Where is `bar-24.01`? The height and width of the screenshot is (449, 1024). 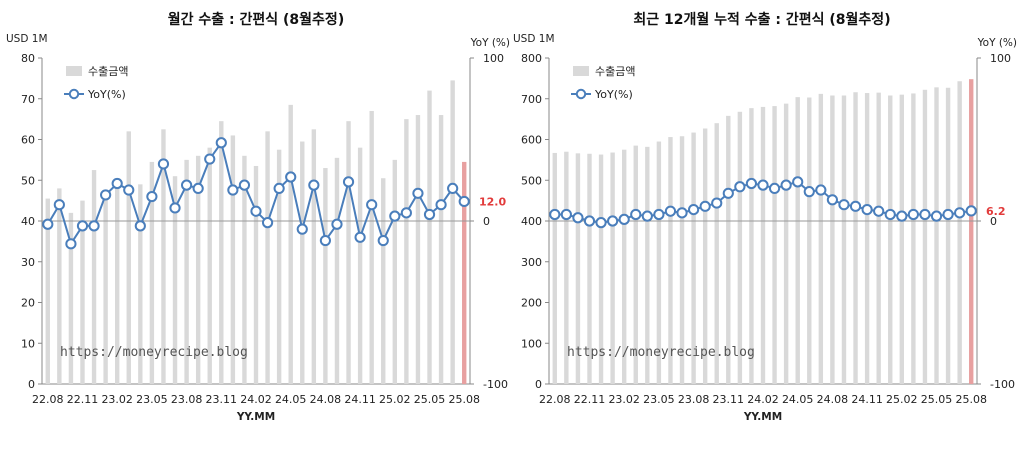
bar-24.01 is located at coordinates (751, 246).